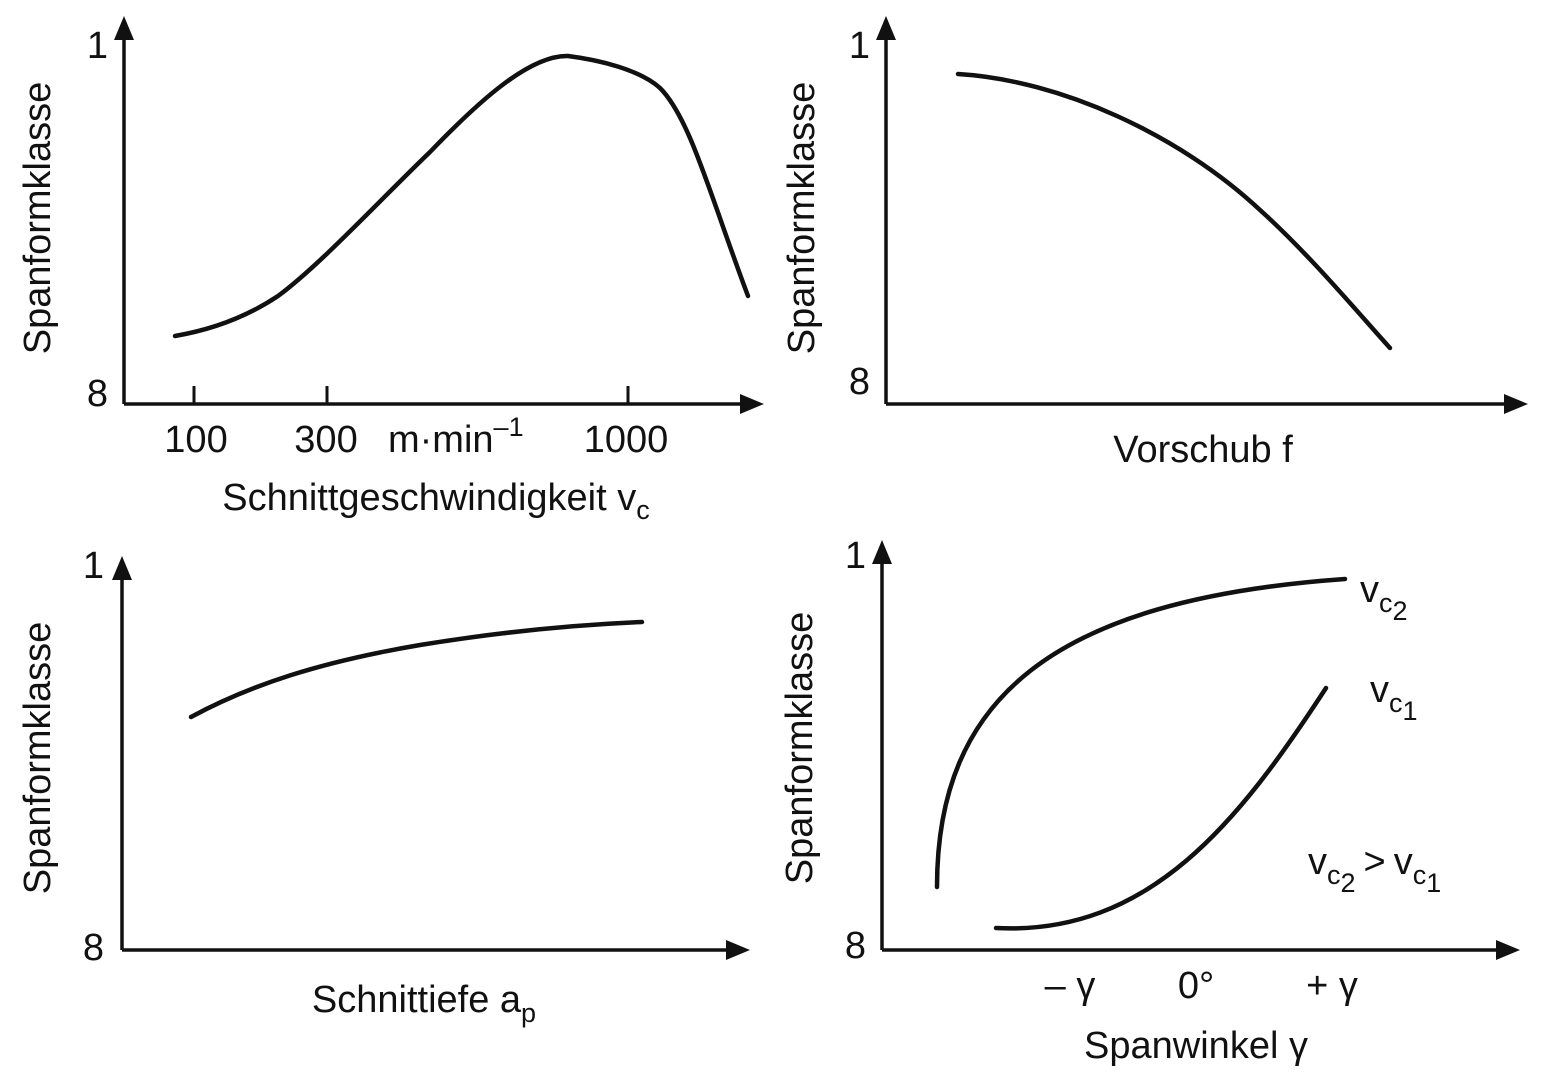 Image resolution: width=1550 pixels, height=1077 pixels. Describe the element at coordinates (429, 498) in the screenshot. I see `x-axis-label-main: Schnittgeschwindigkeit v` at that location.